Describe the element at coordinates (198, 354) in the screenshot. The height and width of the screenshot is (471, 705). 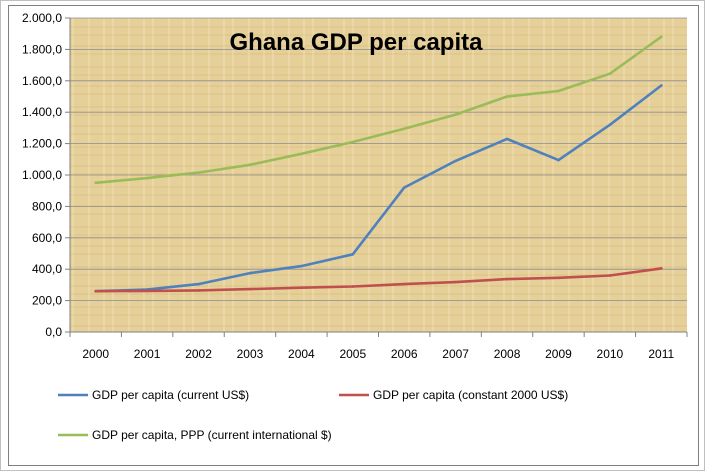
I see `x-tick-label: 2002` at that location.